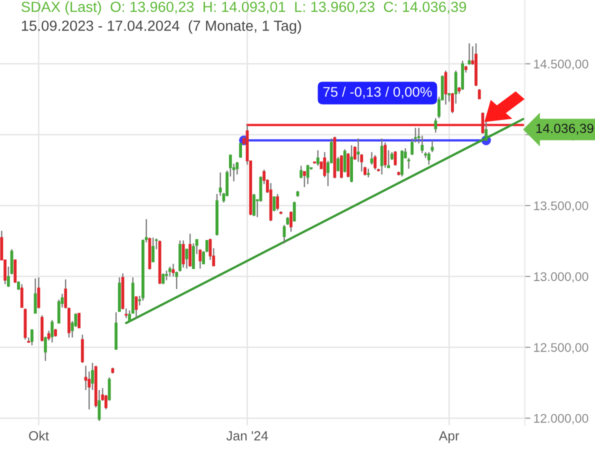 Image resolution: width=595 pixels, height=450 pixels. What do you see at coordinates (243, 8) in the screenshot?
I see `chart-title: SDAX (Last) O: 13.960,23 H: 14.093,01 L: 13.960,23 C: 14.036,39` at bounding box center [243, 8].